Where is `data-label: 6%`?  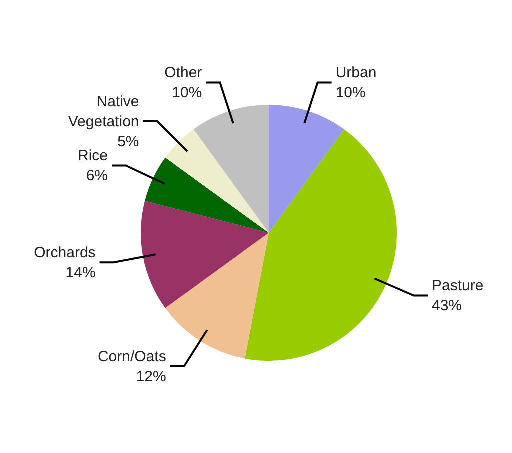 data-label: 6% is located at coordinates (97, 176).